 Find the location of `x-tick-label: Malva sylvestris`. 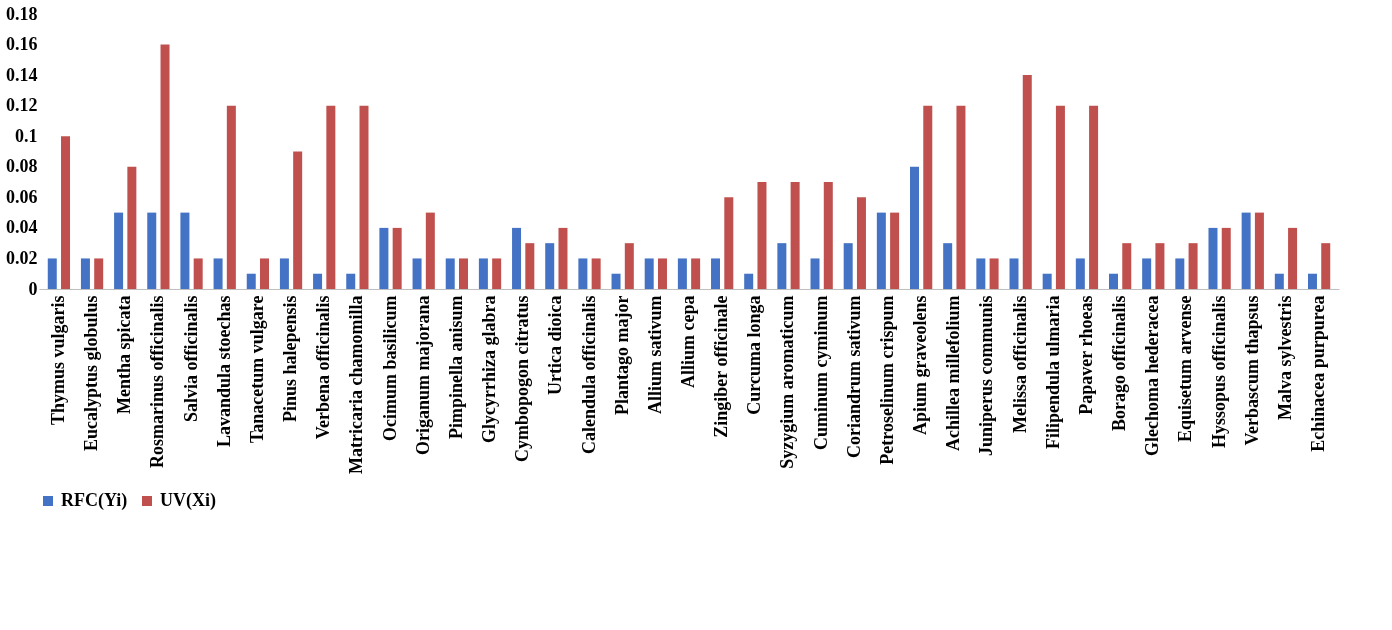

x-tick-label: Malva sylvestris is located at coordinates (1284, 357).